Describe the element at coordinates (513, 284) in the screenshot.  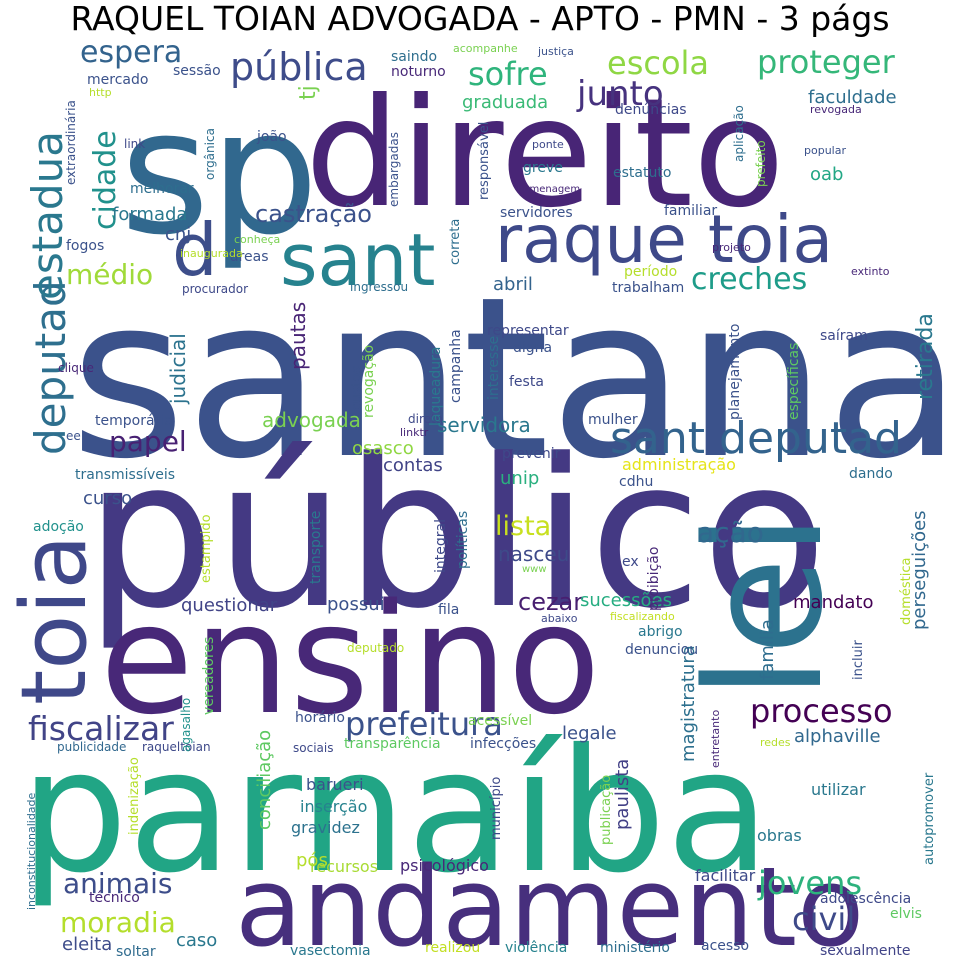
I see `cloud-word: abril` at that location.